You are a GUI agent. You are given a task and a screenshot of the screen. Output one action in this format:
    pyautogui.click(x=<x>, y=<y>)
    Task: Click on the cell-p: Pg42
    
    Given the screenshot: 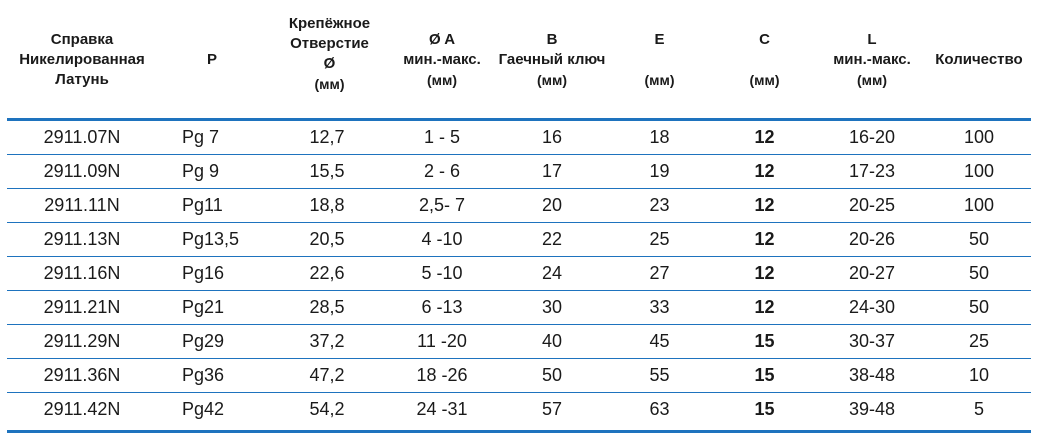 What is the action you would take?
    pyautogui.click(x=203, y=409)
    